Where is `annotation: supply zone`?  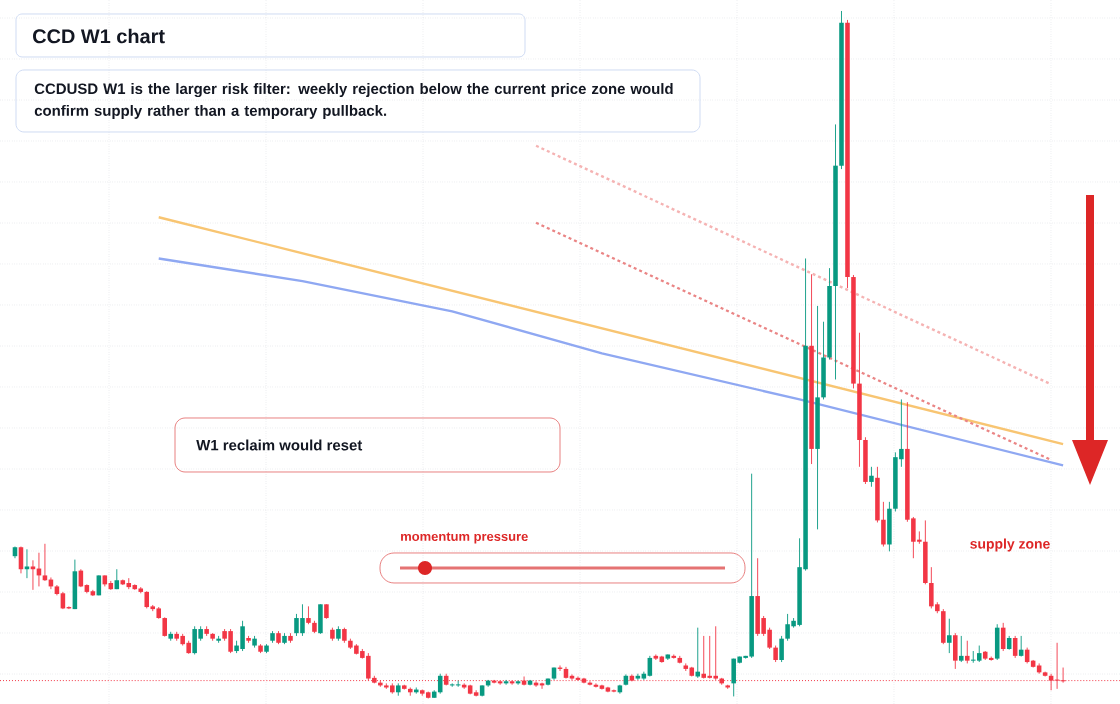
annotation: supply zone is located at coordinates (1010, 545).